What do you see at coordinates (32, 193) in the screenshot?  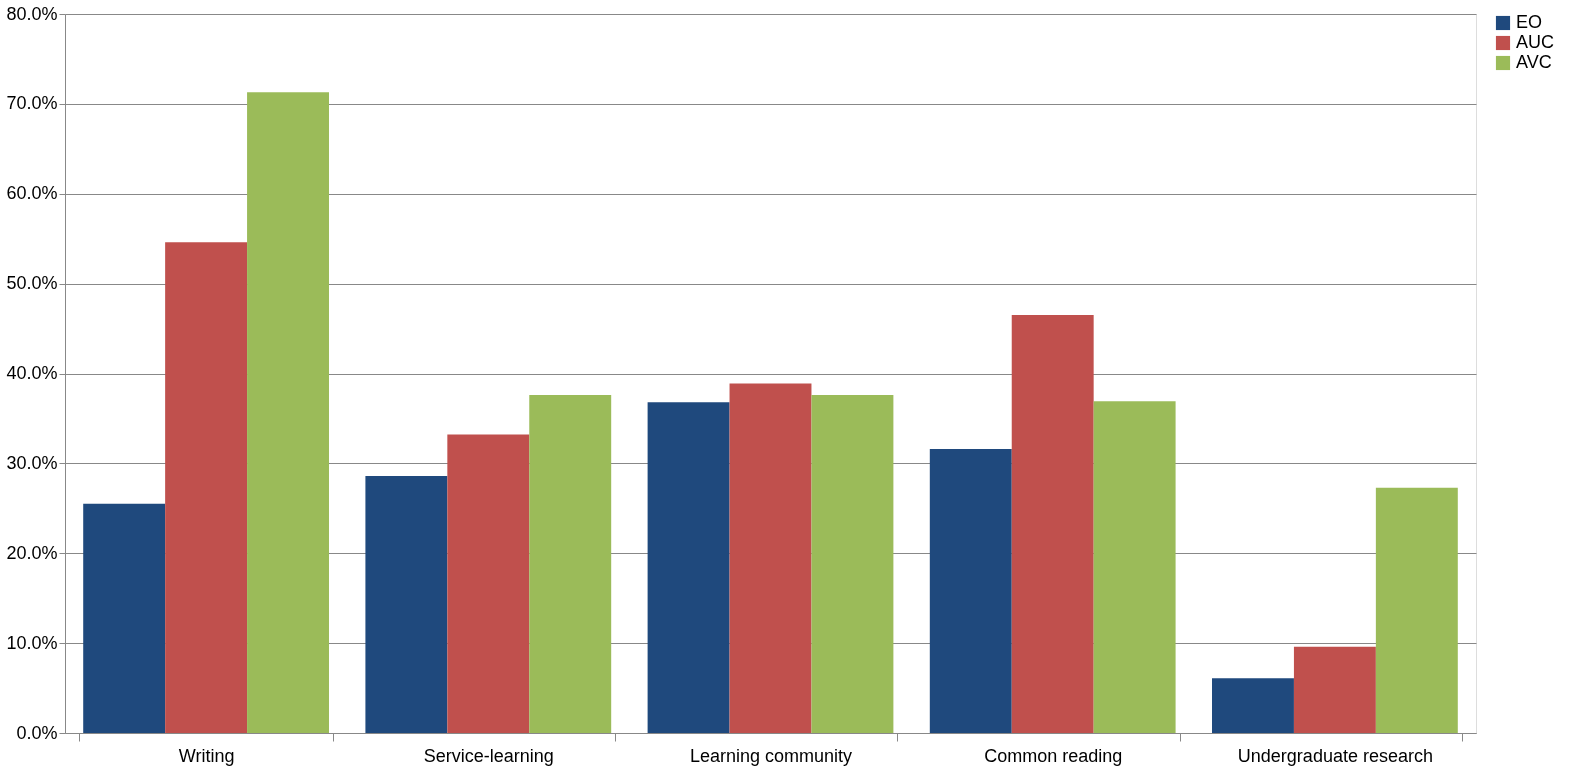 I see `y-tick-label: 60.0%` at bounding box center [32, 193].